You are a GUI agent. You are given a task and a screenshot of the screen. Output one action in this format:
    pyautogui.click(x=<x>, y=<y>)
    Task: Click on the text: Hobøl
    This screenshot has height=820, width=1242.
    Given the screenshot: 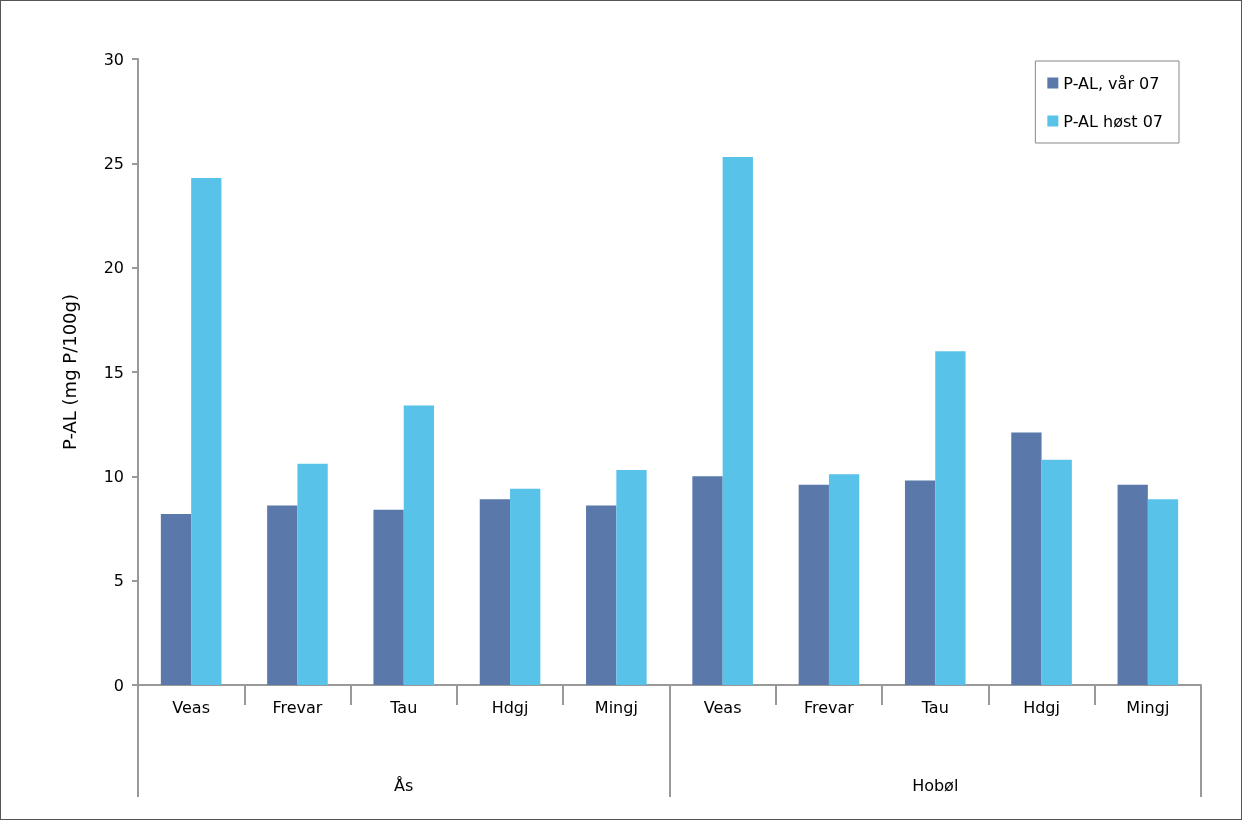 What is the action you would take?
    pyautogui.click(x=935, y=785)
    